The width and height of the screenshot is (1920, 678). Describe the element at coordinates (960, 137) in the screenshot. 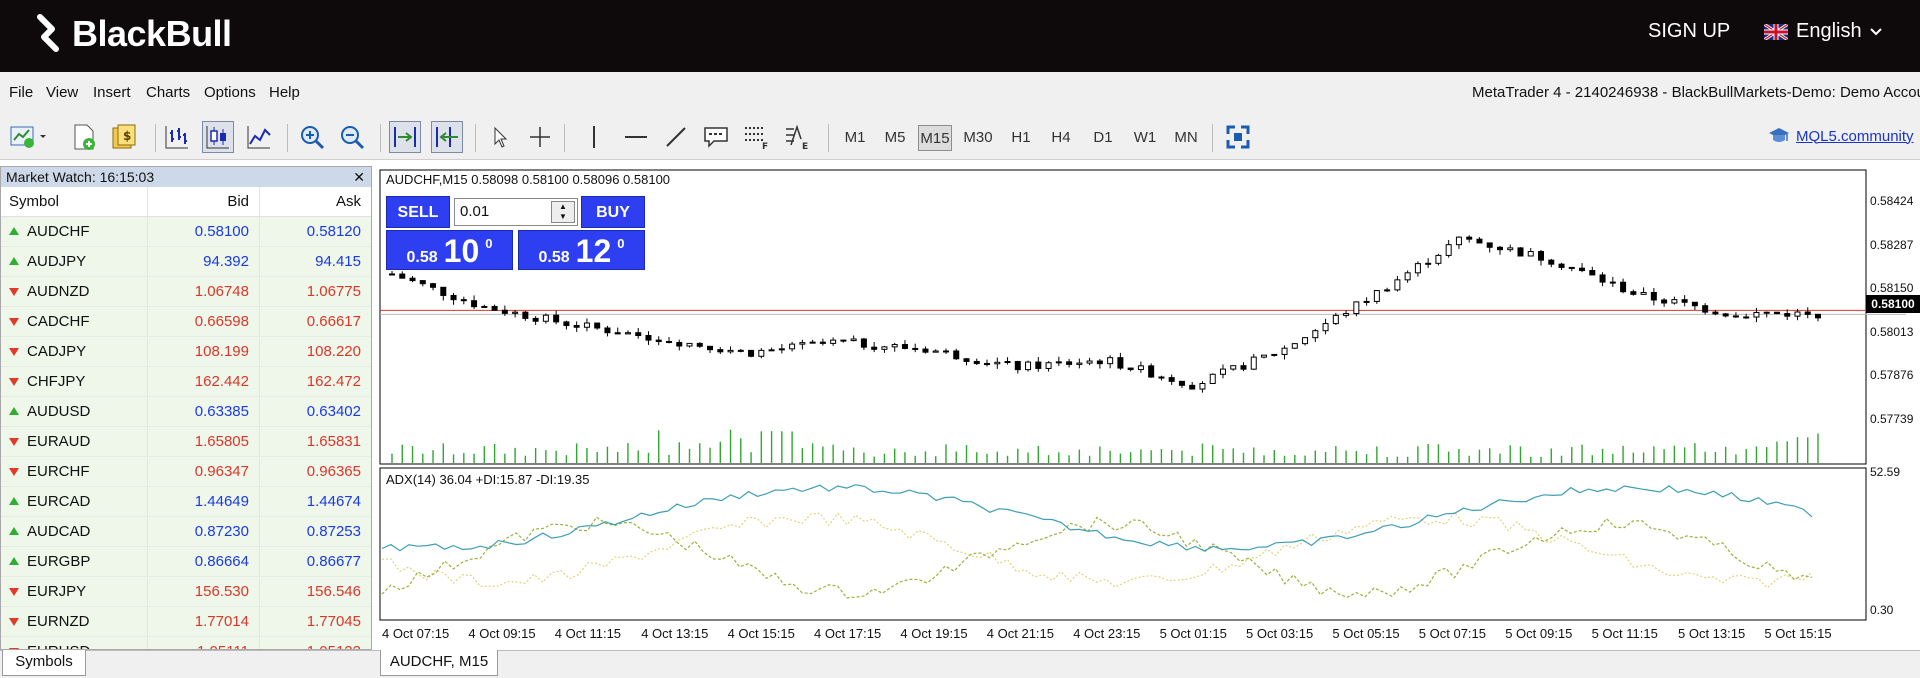

I see `toolbar: $ F E M1 M5` at that location.